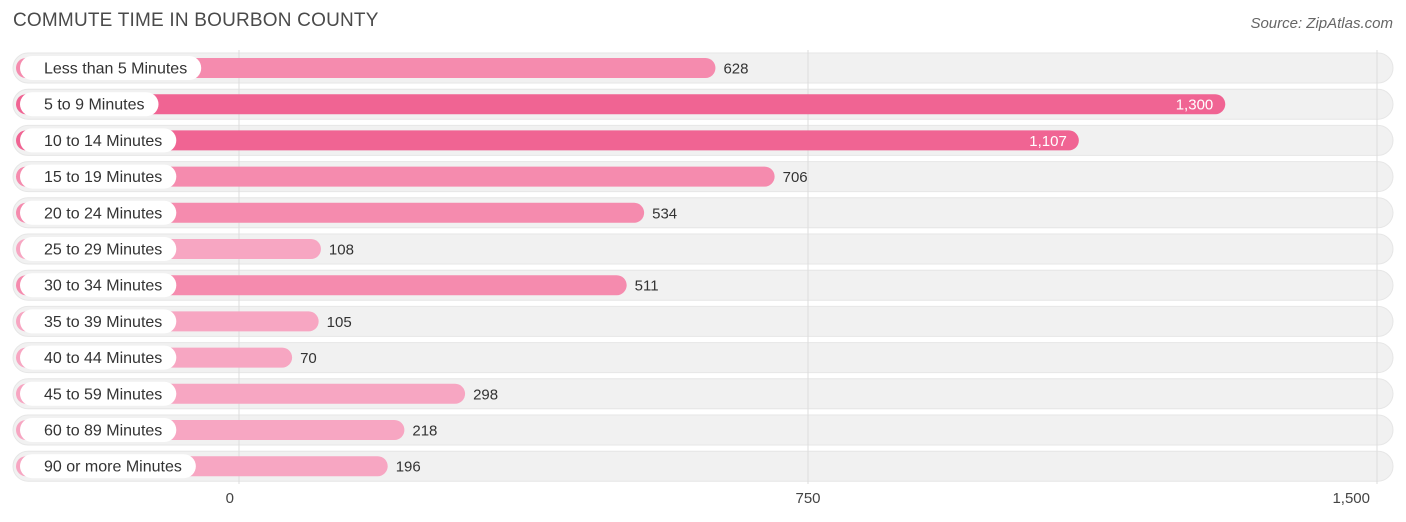  I want to click on category-label: Less than 5 Minutes, so click(115, 69).